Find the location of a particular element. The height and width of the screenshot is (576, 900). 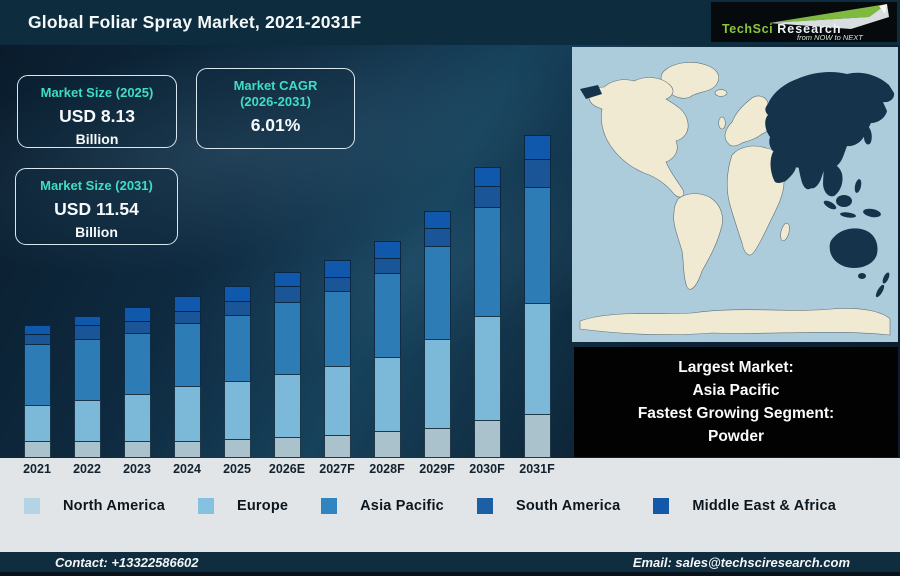

map-japan-highlight is located at coordinates (867, 134).